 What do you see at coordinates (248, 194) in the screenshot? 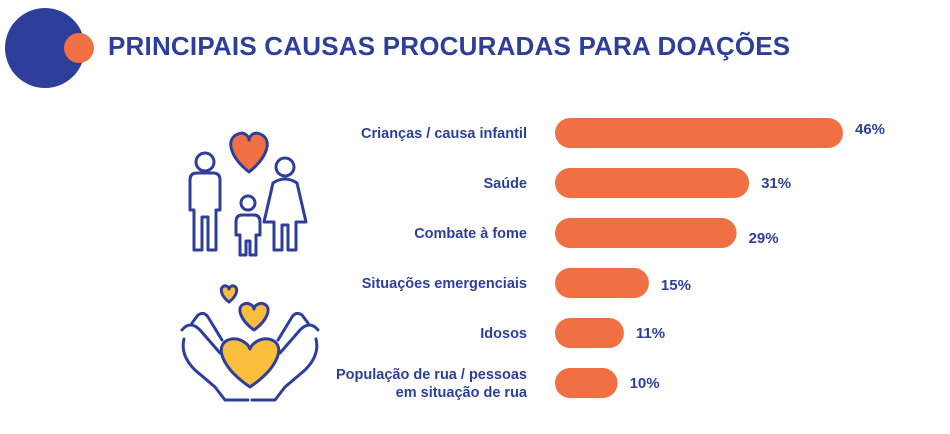
I see `family-icon` at bounding box center [248, 194].